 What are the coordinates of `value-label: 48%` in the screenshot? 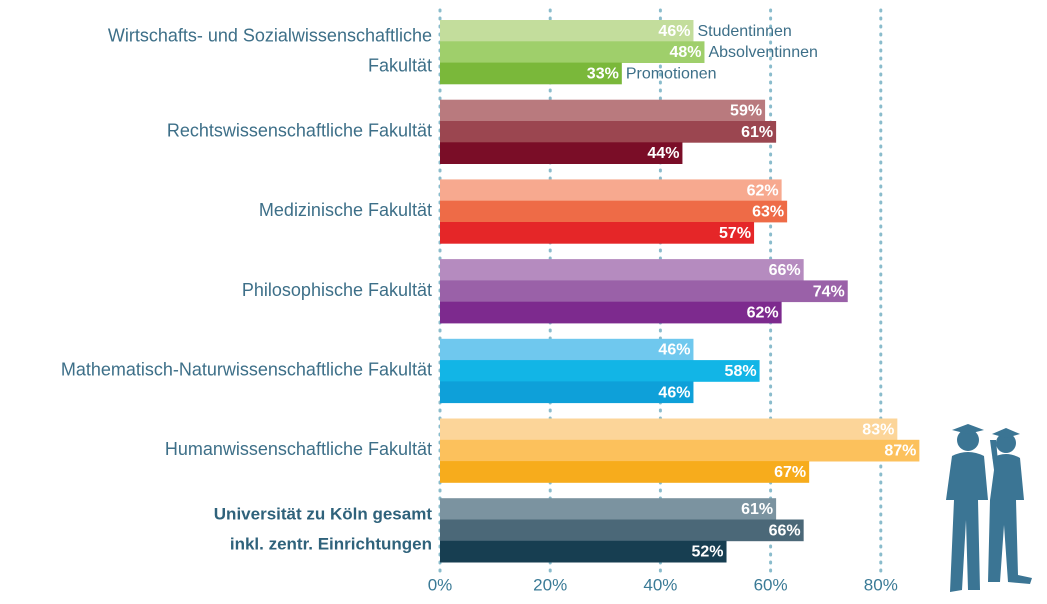 It's located at (685, 52).